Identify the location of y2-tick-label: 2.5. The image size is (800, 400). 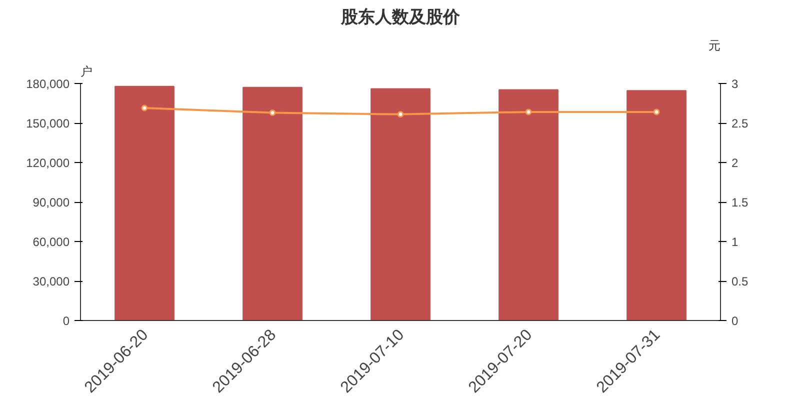
(740, 123).